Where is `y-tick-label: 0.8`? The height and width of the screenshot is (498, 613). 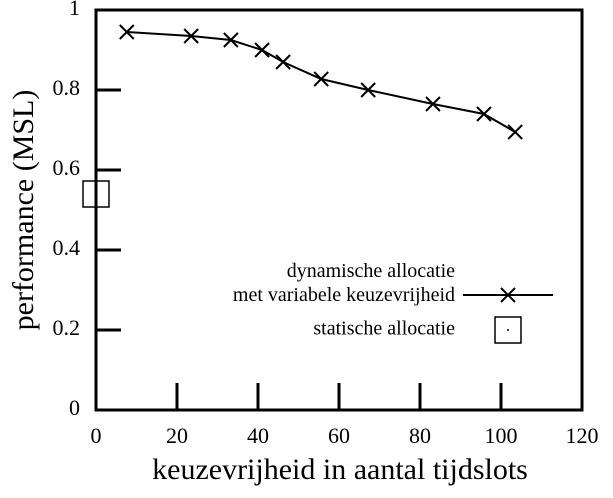 y-tick-label: 0.8 is located at coordinates (67, 87).